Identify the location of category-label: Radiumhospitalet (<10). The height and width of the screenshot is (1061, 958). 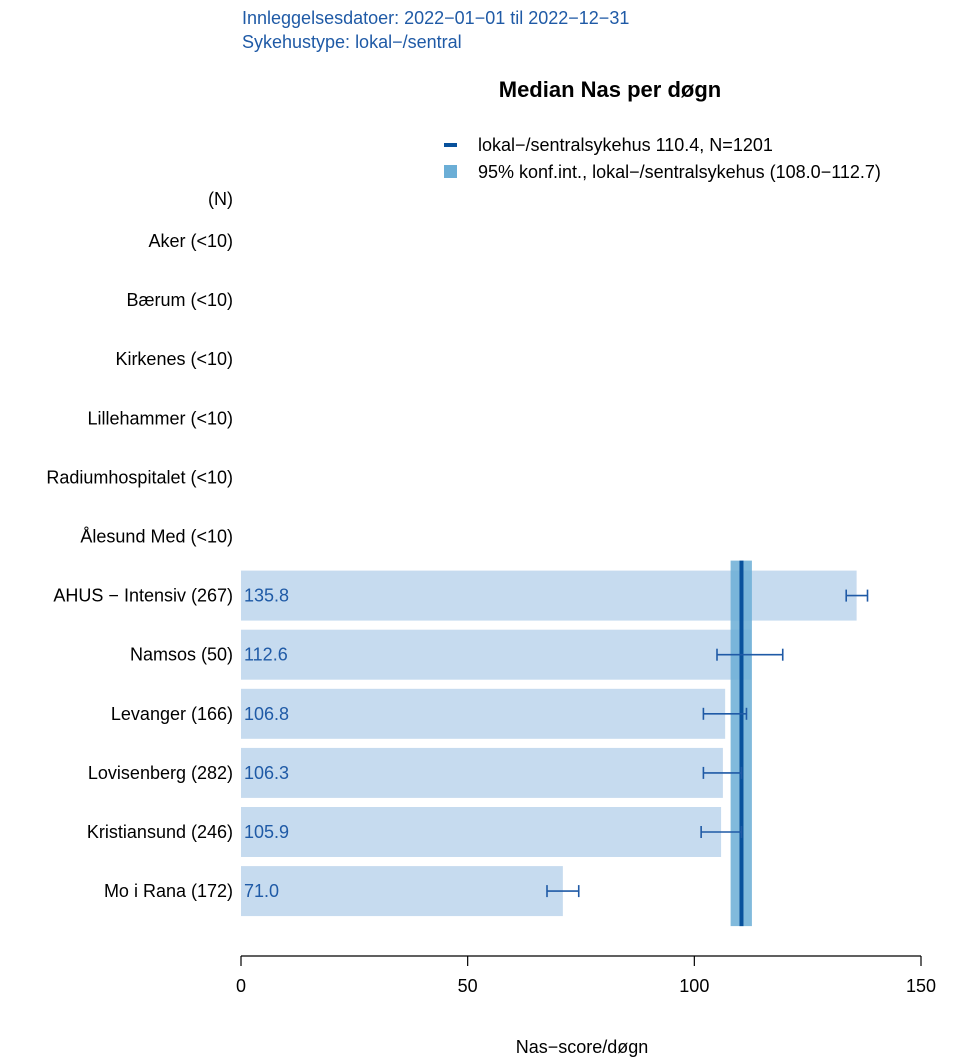
(139, 477).